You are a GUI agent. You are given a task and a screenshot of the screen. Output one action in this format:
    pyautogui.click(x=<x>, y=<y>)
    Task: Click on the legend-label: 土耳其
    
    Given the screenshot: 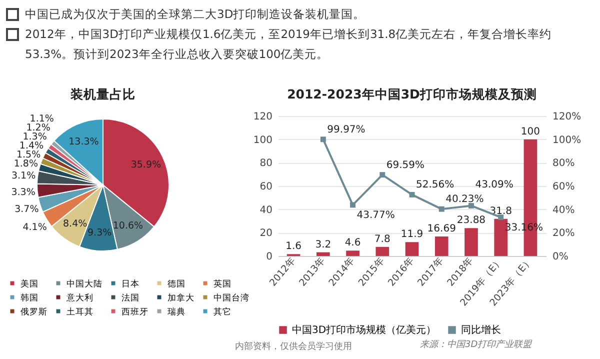 What is the action you would take?
    pyautogui.click(x=80, y=312)
    